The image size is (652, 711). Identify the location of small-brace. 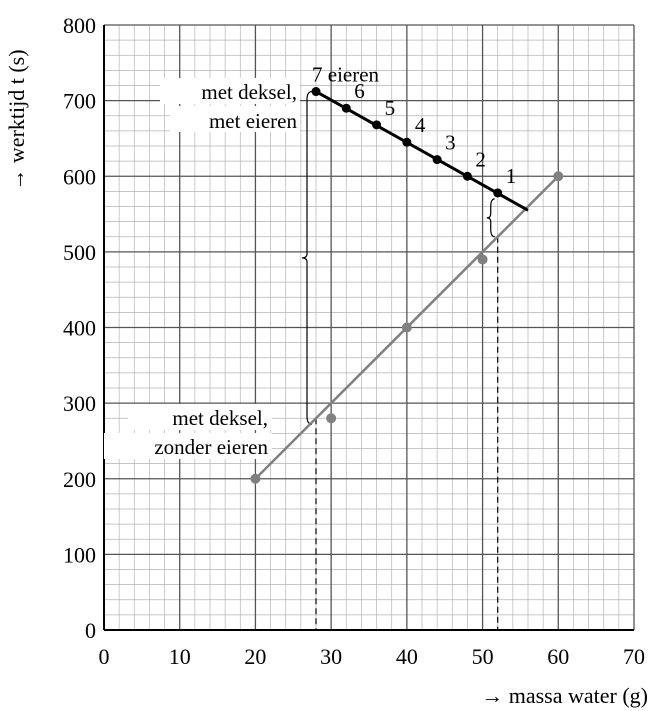
(490, 218).